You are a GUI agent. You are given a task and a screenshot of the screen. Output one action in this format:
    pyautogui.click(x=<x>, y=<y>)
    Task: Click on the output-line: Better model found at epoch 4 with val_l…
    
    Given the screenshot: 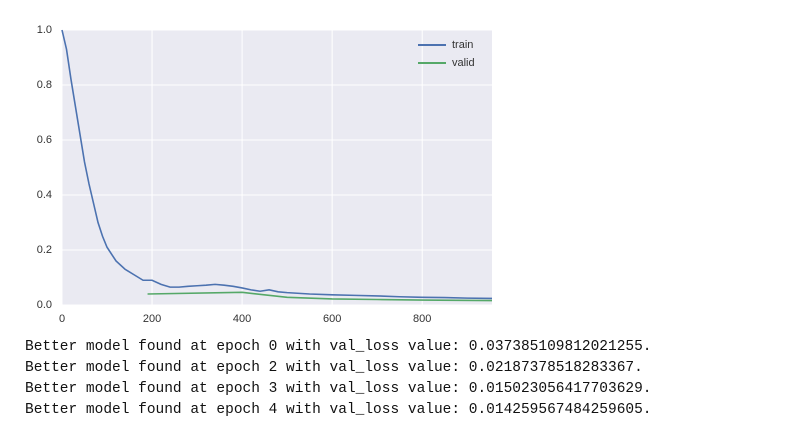 What is the action you would take?
    pyautogui.click(x=338, y=410)
    